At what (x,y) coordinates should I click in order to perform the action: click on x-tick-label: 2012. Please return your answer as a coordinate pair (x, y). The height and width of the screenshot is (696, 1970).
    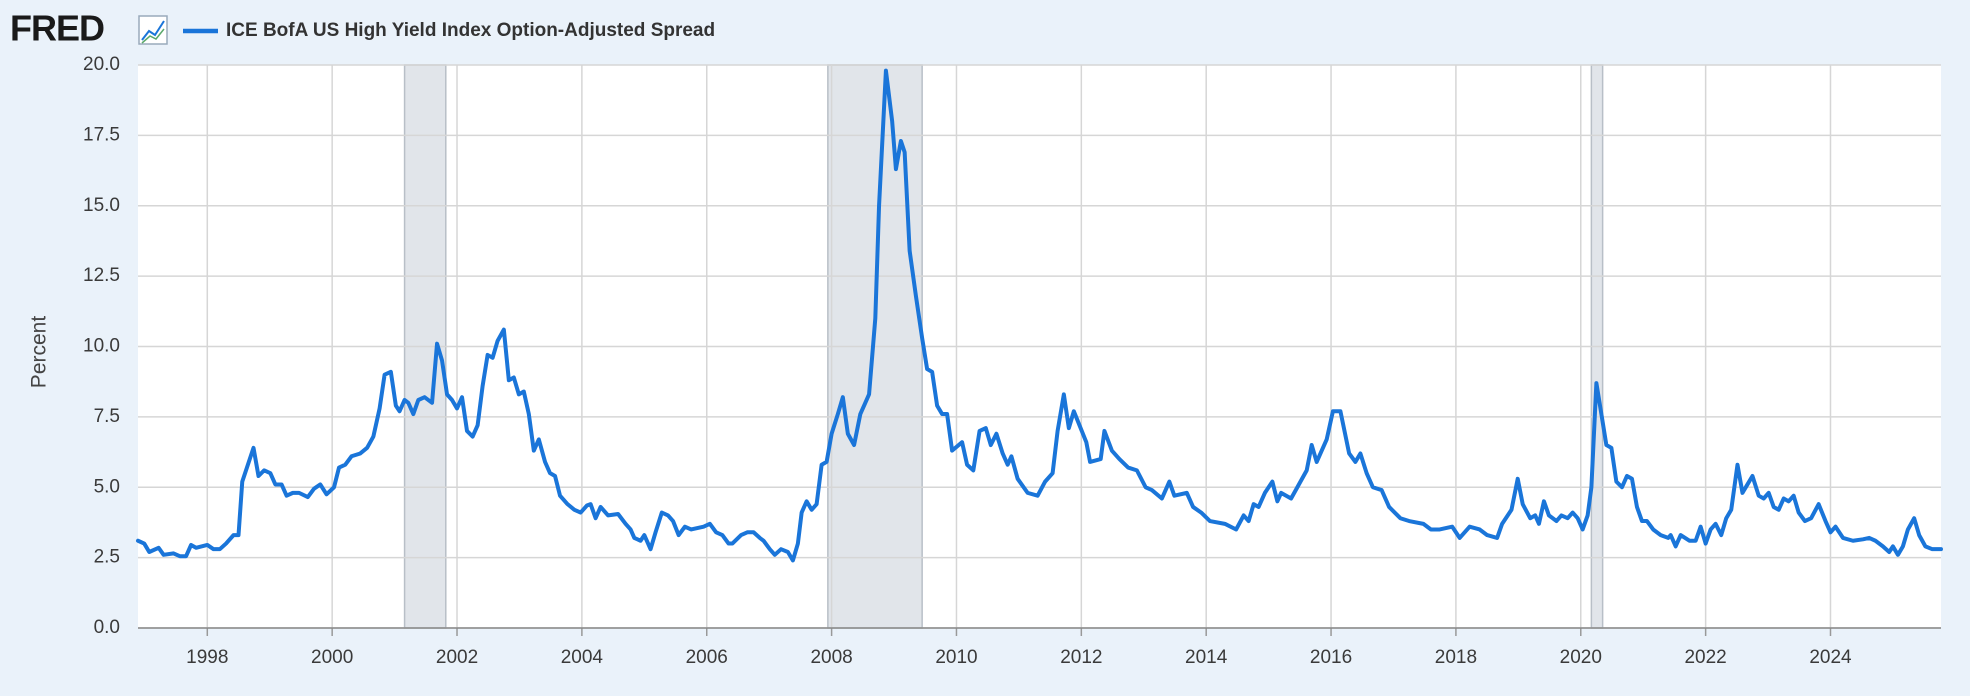
    Looking at the image, I should click on (1081, 657).